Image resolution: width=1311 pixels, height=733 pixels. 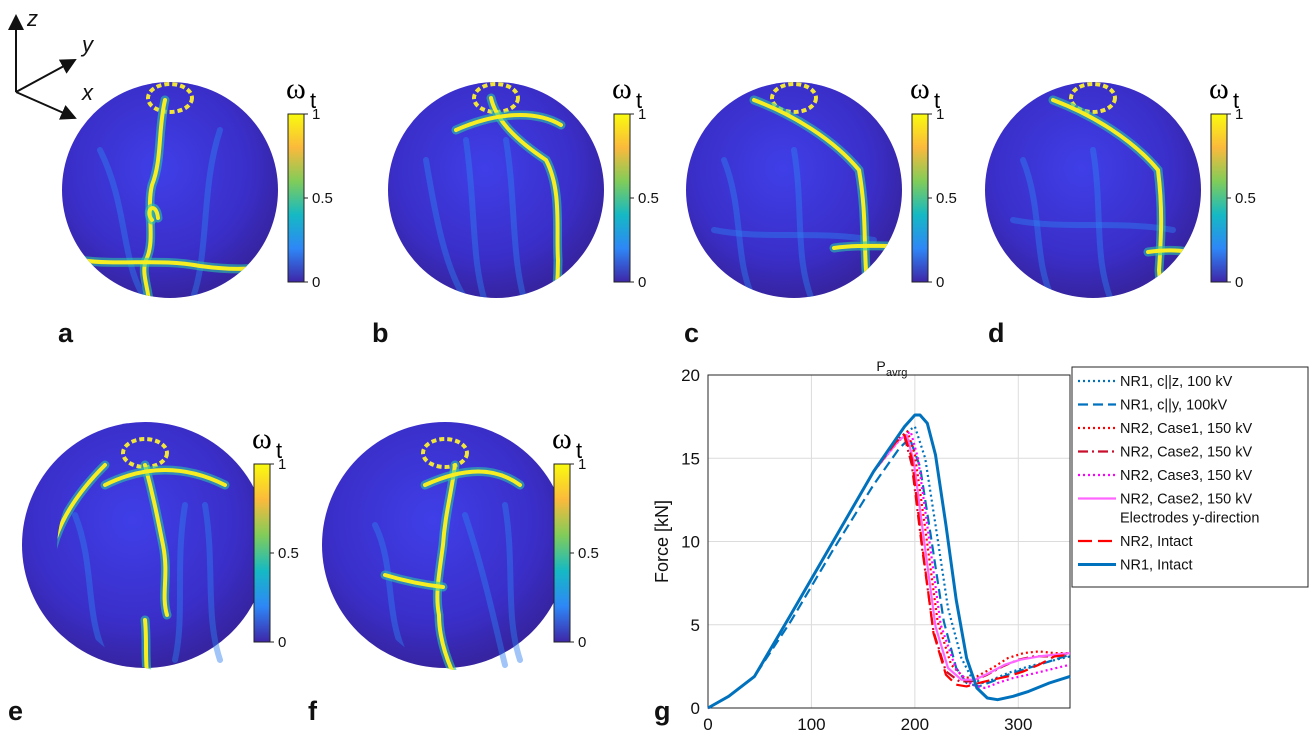 What do you see at coordinates (1176, 382) in the screenshot?
I see `legend-entry: NR1, c||z, 100 kV` at bounding box center [1176, 382].